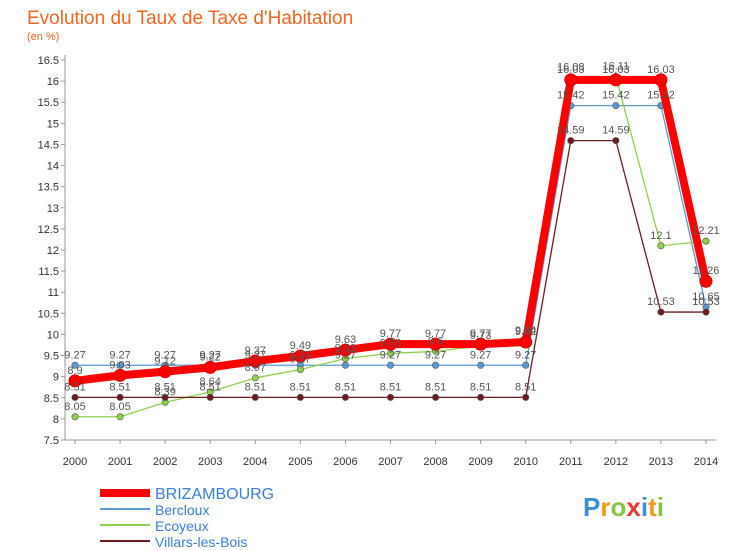  I want to click on x-tick-label: 2000, so click(75, 462).